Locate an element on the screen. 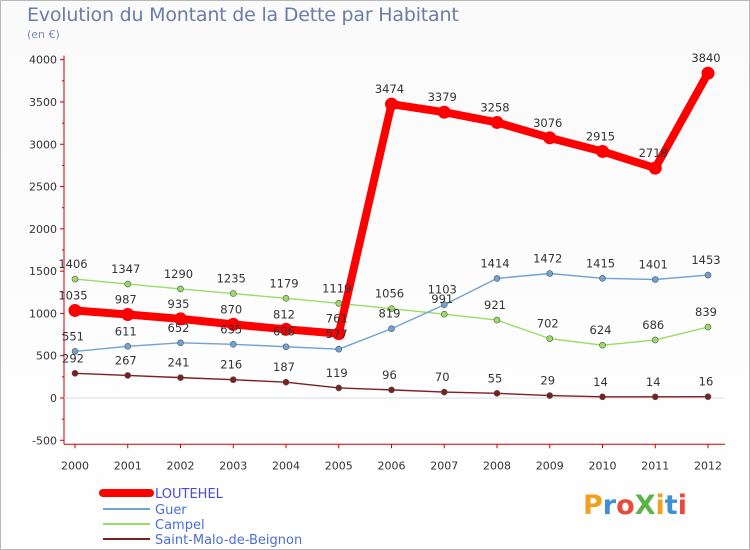 The image size is (750, 550). x-tick-label: 2001 is located at coordinates (128, 465).